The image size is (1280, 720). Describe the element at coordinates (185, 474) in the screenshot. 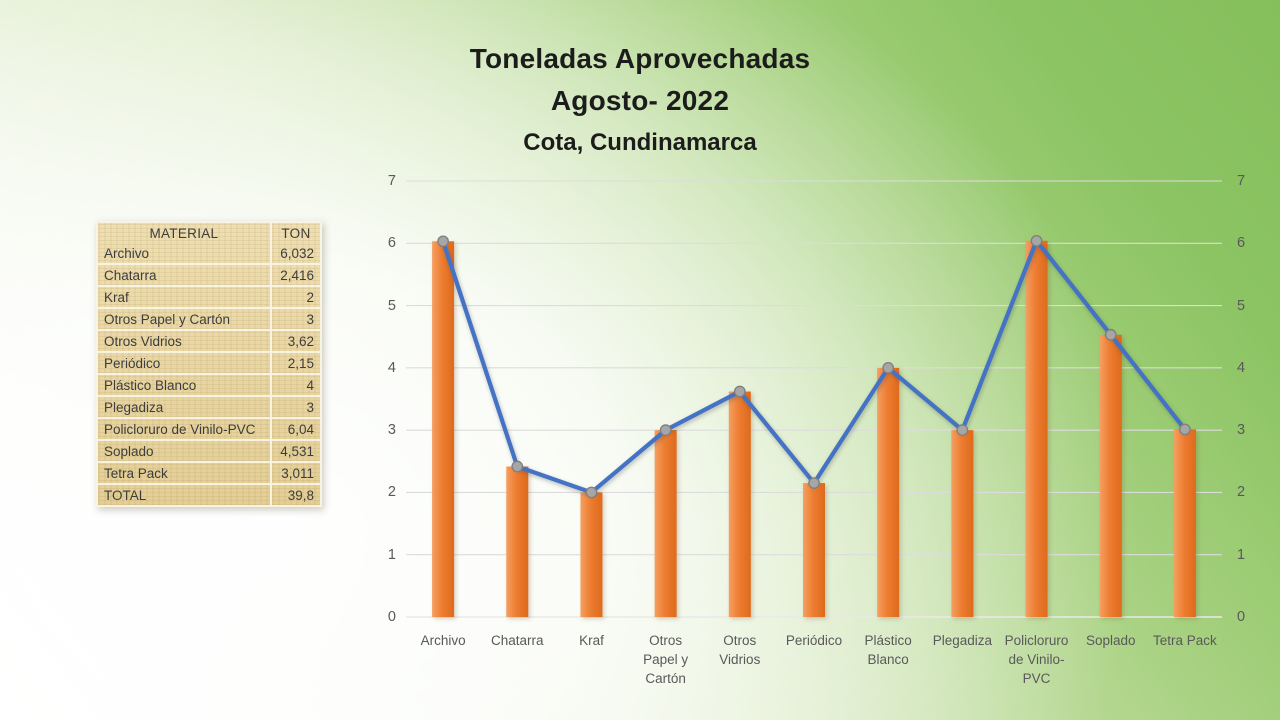

I see `material-cell: Tetra Pack` at that location.